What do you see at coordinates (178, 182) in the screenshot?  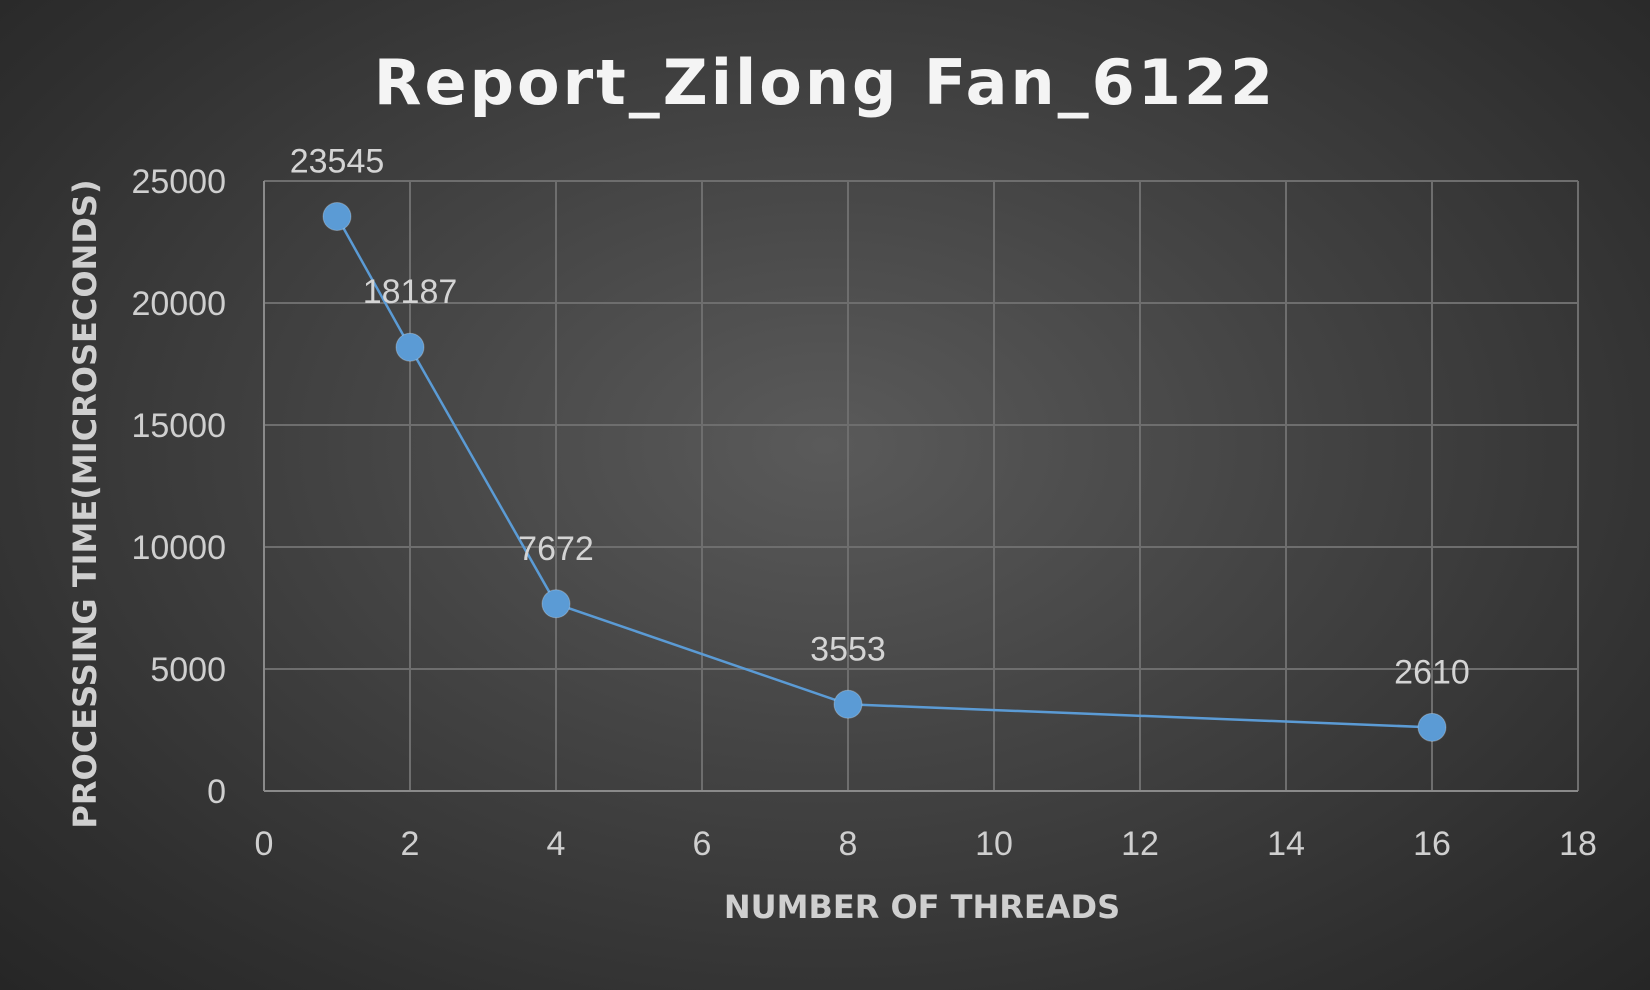 I see `y-tick-label: 25000` at bounding box center [178, 182].